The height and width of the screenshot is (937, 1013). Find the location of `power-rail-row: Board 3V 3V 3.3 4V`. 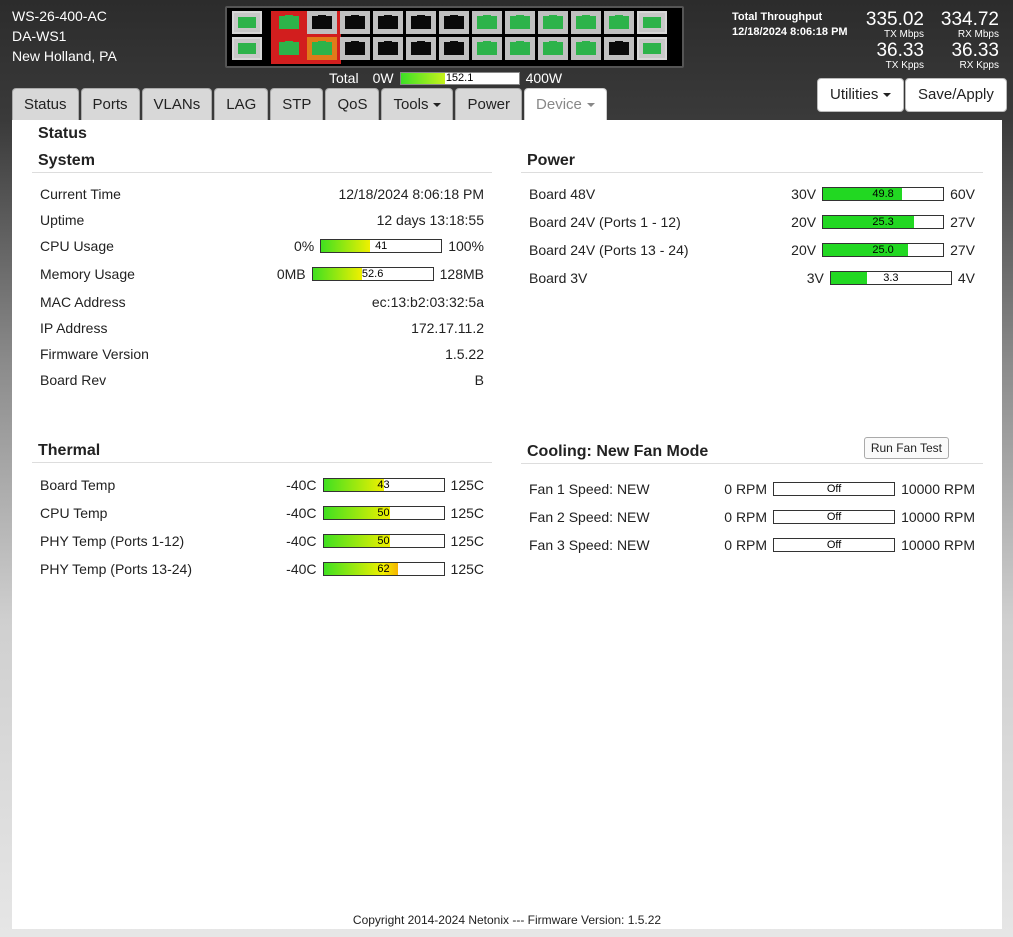

power-rail-row: Board 3V 3V 3.3 4V is located at coordinates (752, 278).